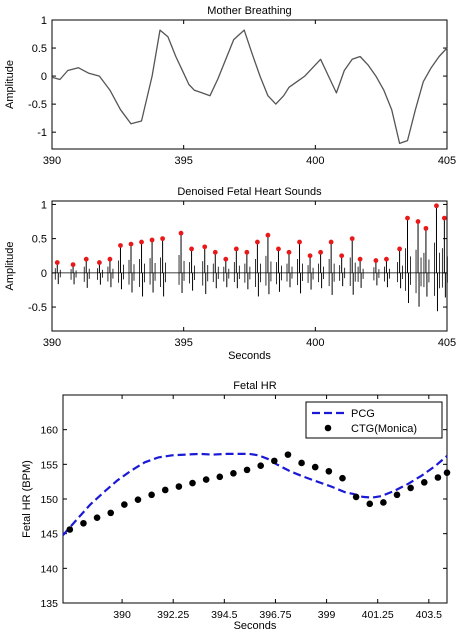 The height and width of the screenshot is (633, 459). I want to click on x-tick-label-2: 400, so click(315, 343).